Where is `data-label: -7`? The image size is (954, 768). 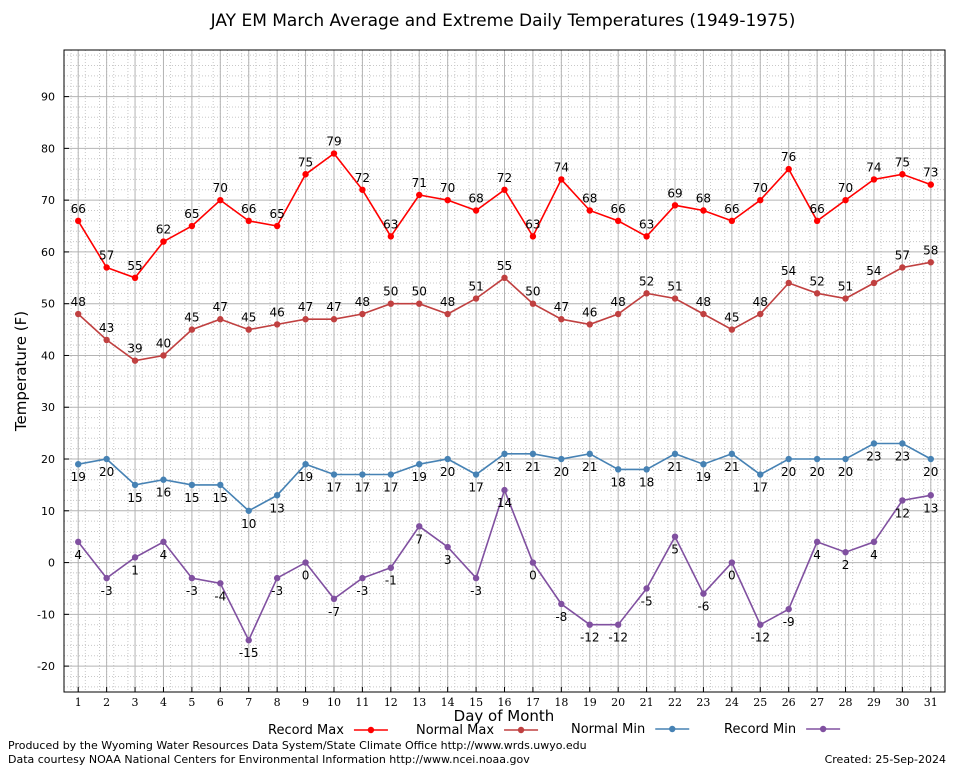
data-label: -7 is located at coordinates (334, 612).